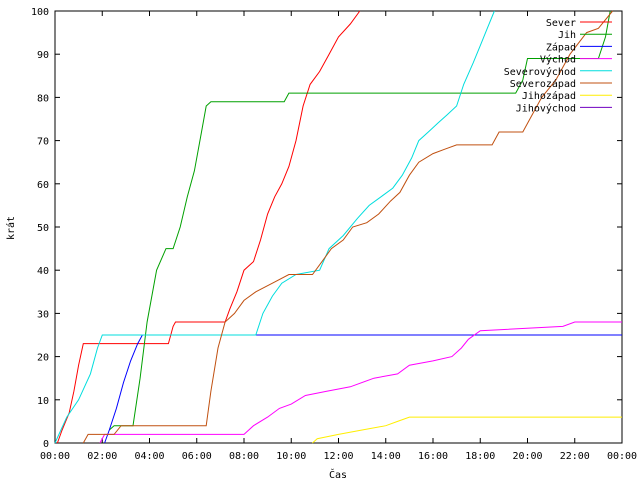 The height and width of the screenshot is (485, 640). I want to click on legend-label: Severovýchod, so click(540, 72).